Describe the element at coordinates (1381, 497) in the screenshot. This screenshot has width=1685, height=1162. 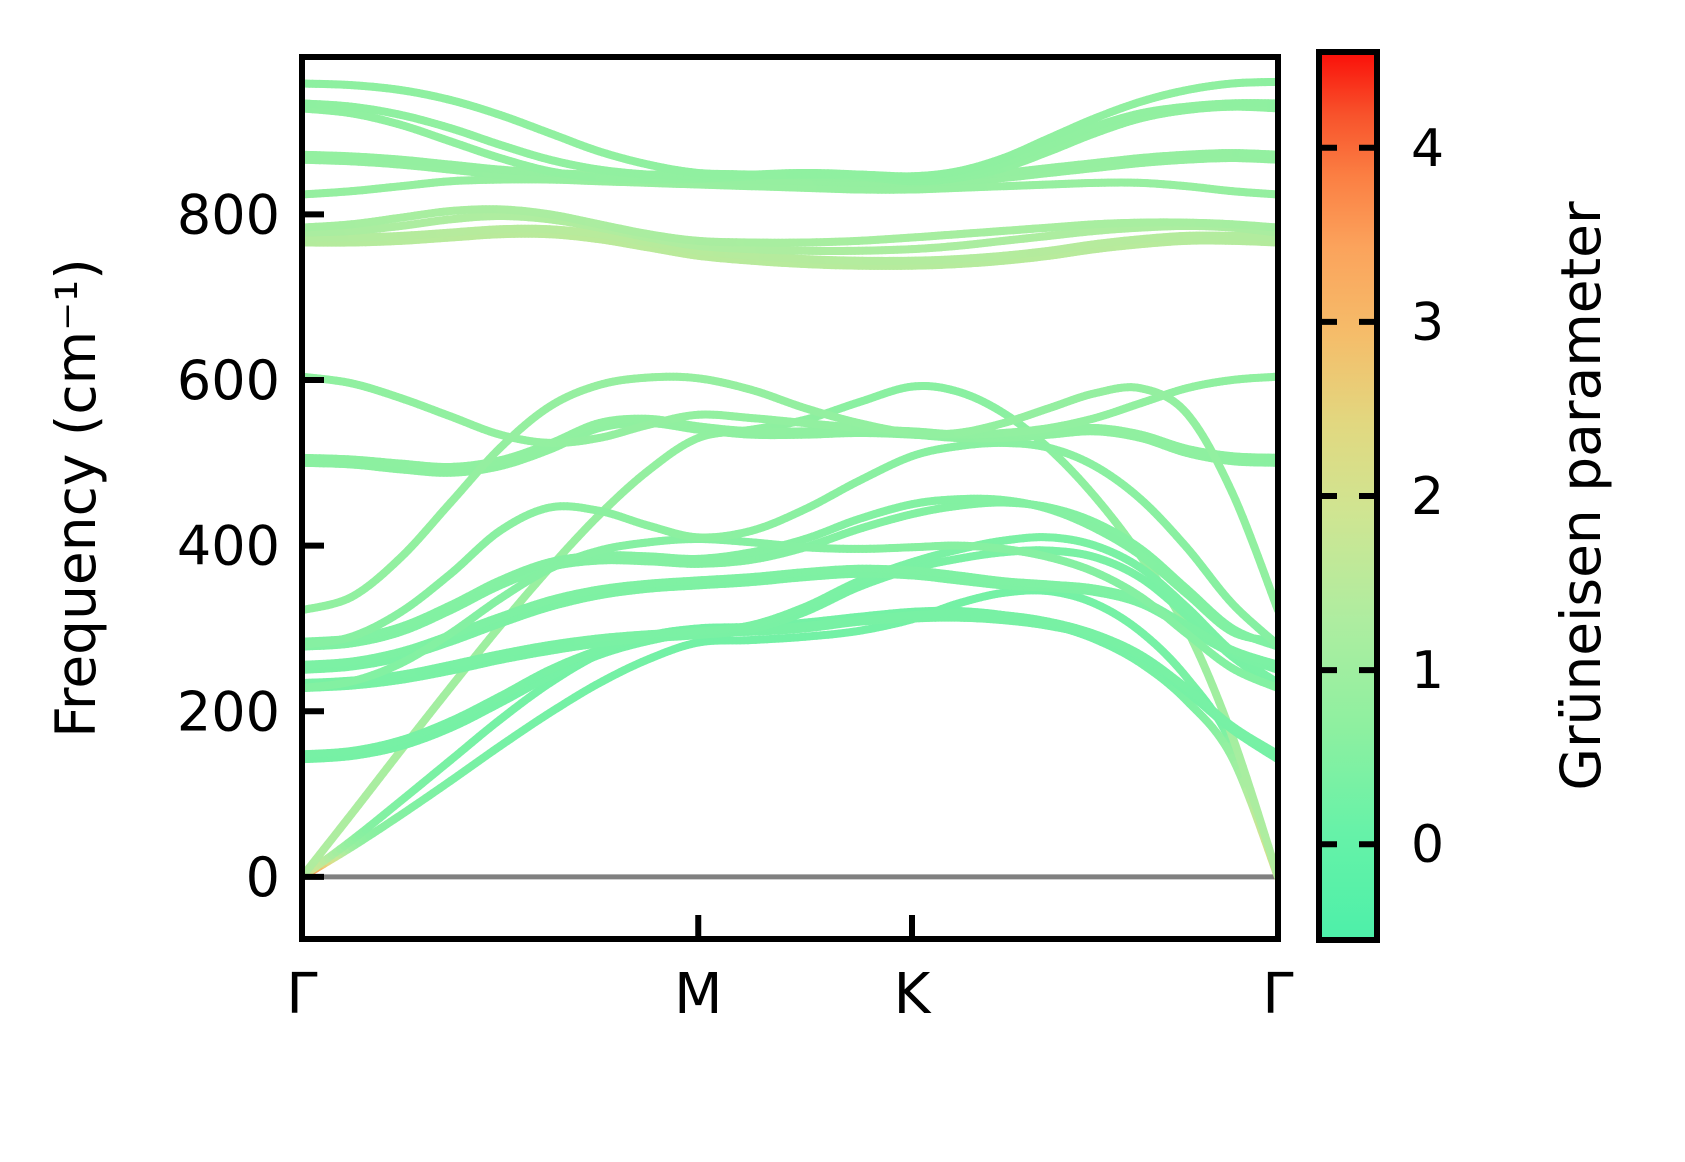
I see `colorbar-ticks: 0 1 2 3 4` at that location.